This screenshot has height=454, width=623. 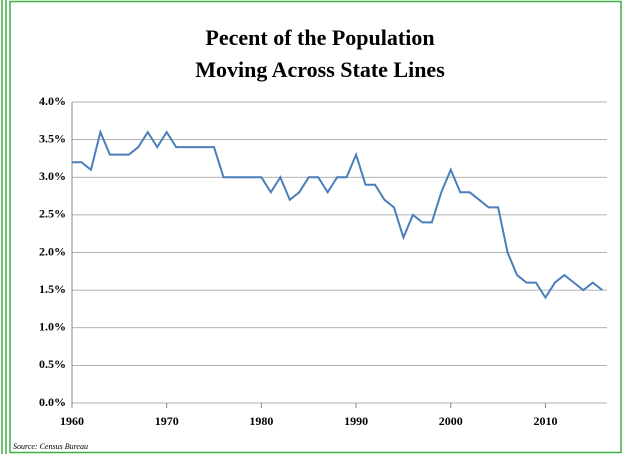 What do you see at coordinates (52, 176) in the screenshot?
I see `y-tick-label: 3.0%` at bounding box center [52, 176].